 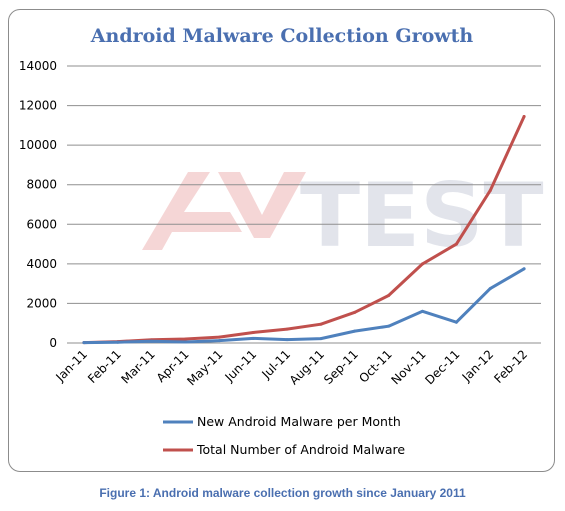 What do you see at coordinates (53, 343) in the screenshot?
I see `y-tick-label: 0` at bounding box center [53, 343].